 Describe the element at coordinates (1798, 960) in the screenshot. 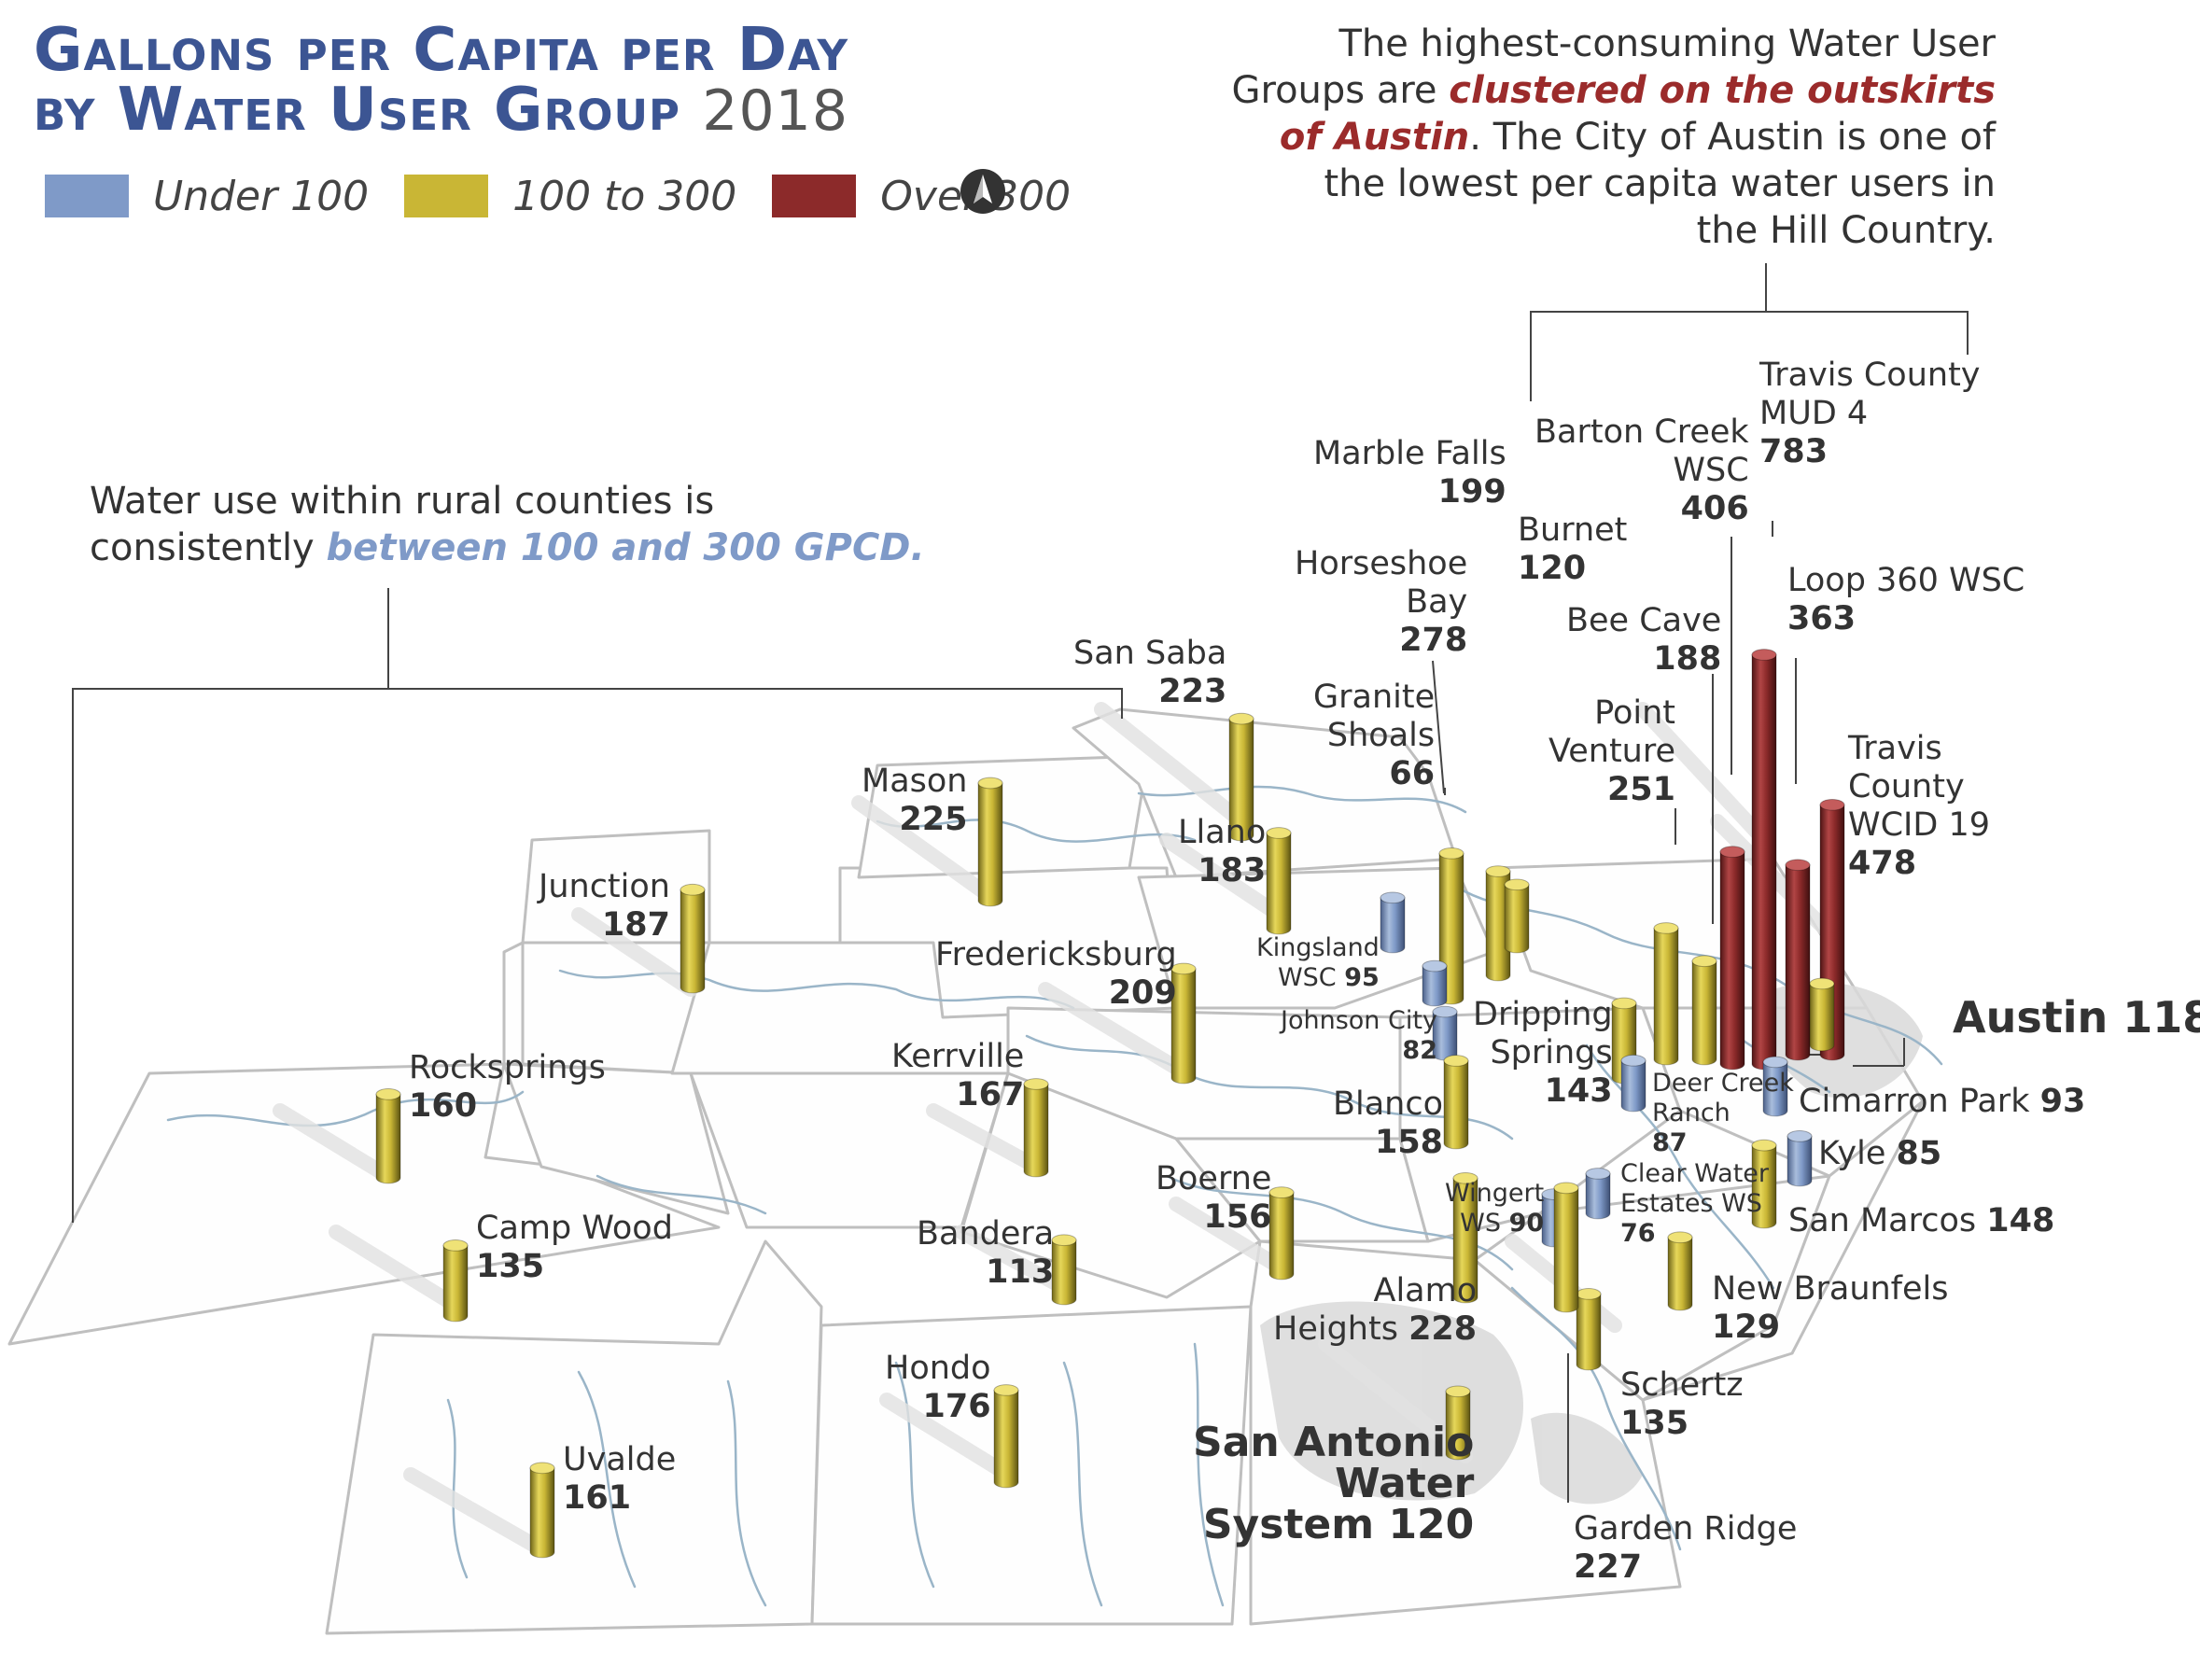

I see `cylinder-loop-360-wsc` at that location.